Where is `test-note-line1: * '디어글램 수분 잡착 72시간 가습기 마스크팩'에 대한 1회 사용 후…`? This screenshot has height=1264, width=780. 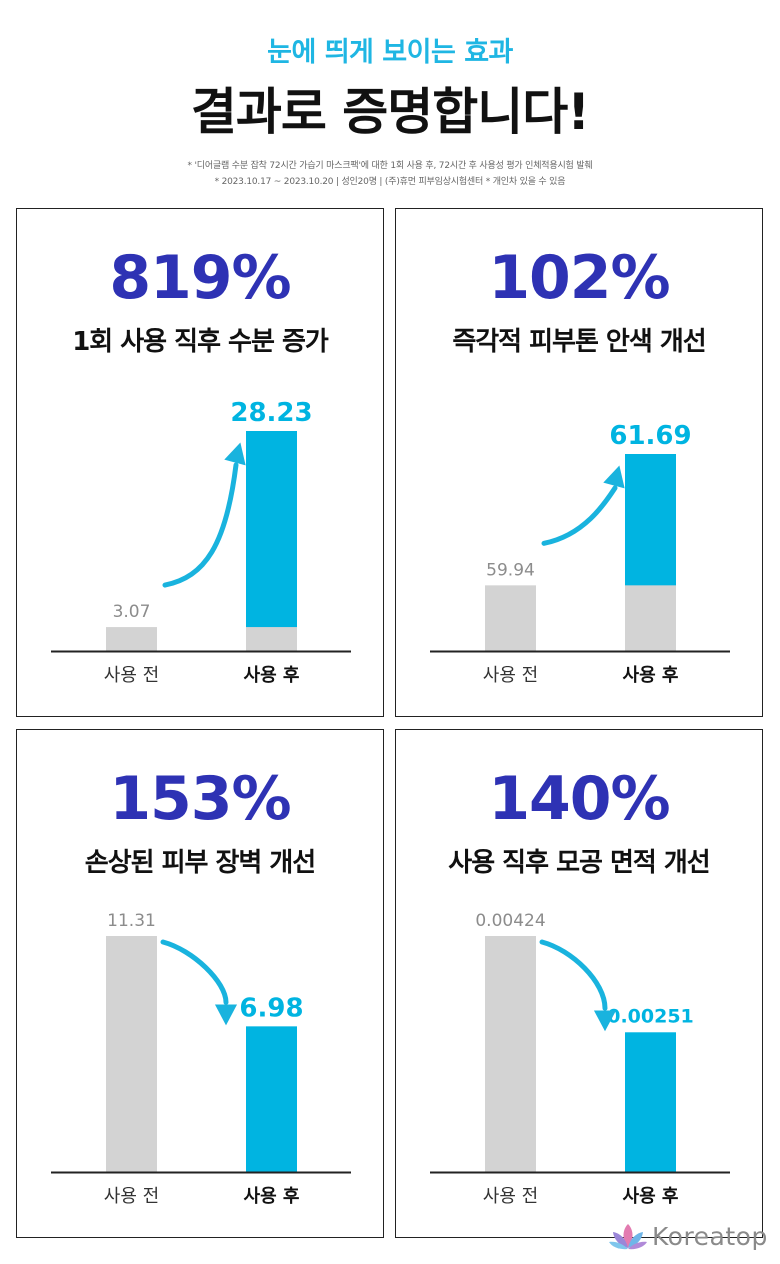 test-note-line1: * '디어글램 수분 잡착 72시간 가습기 마스크팩'에 대한 1회 사용 후… is located at coordinates (390, 166).